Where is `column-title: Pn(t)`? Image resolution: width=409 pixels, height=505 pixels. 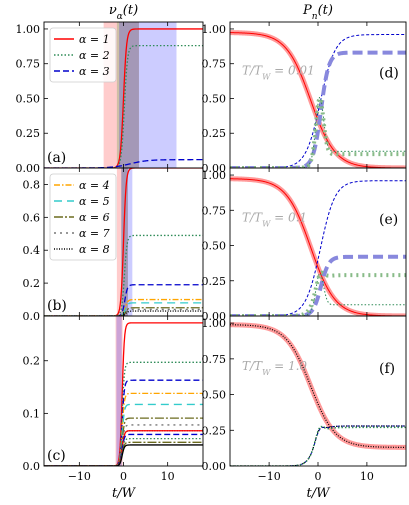
column-title: Pn(t) is located at coordinates (317, 12).